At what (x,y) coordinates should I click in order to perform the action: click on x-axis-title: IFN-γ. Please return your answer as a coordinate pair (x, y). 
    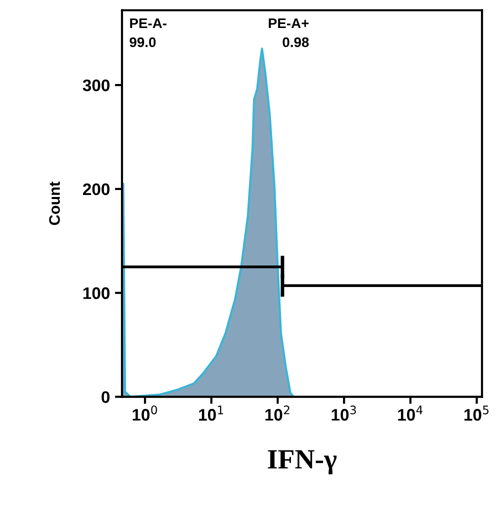
    Looking at the image, I should click on (302, 462).